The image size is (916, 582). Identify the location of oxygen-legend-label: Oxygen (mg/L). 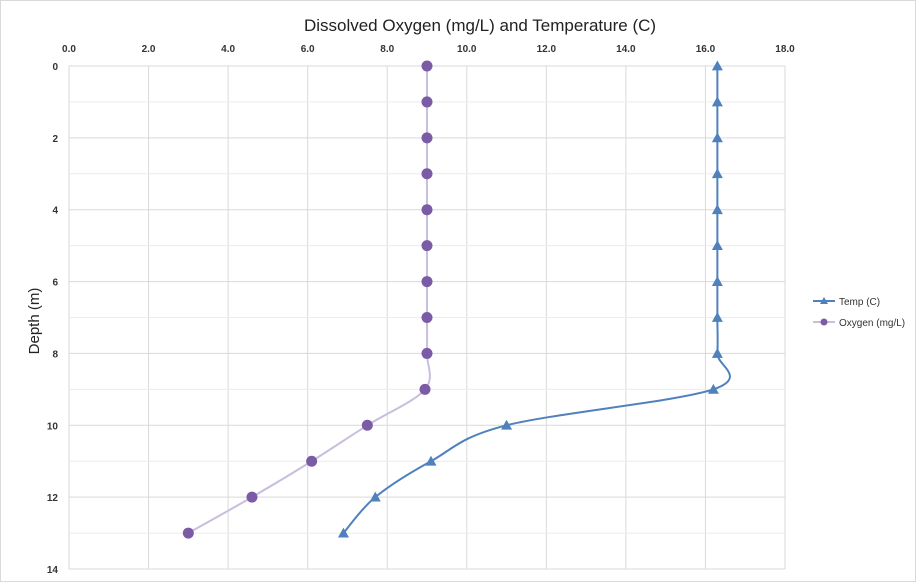
(872, 323).